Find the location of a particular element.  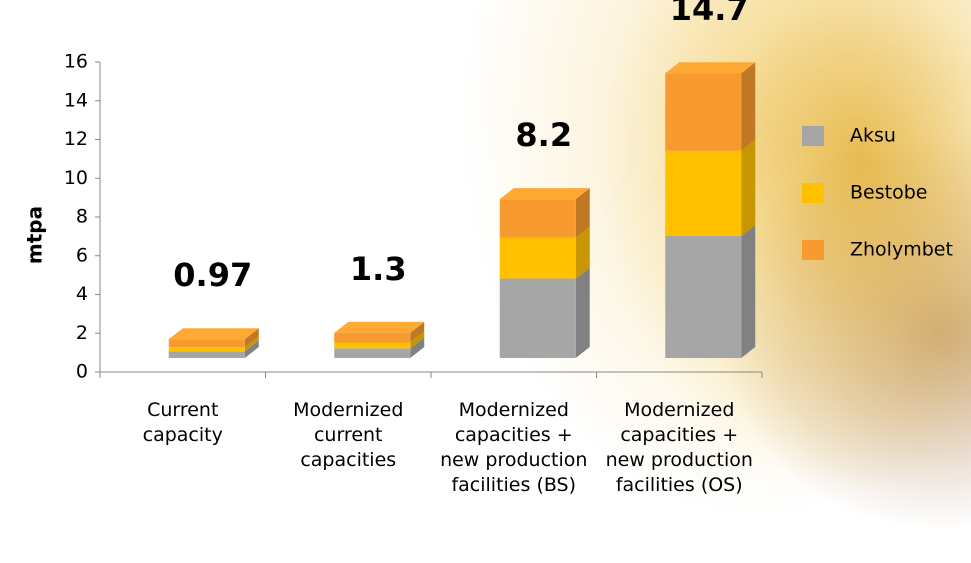

y-tick-label: 2 is located at coordinates (82, 333).